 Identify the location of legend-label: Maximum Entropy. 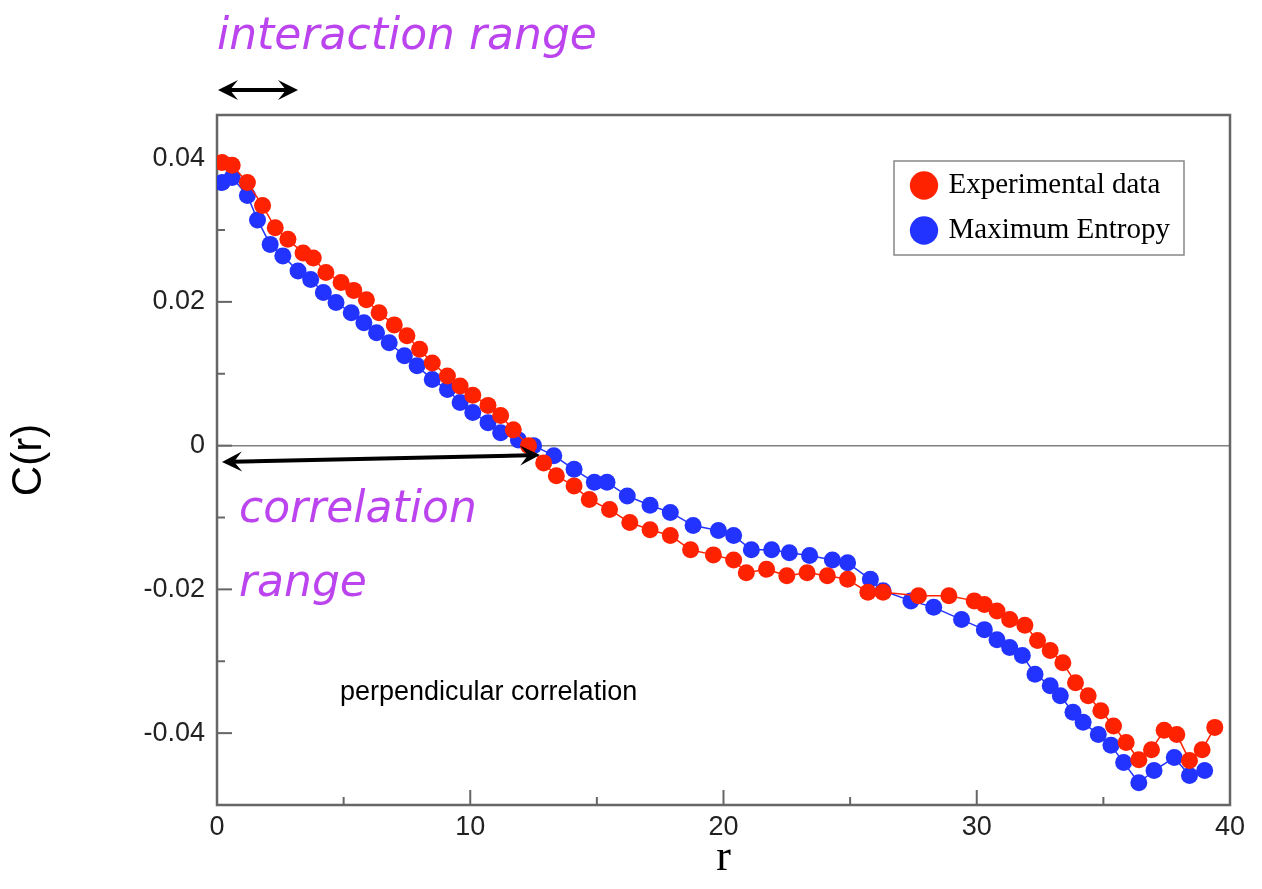
(1059, 228).